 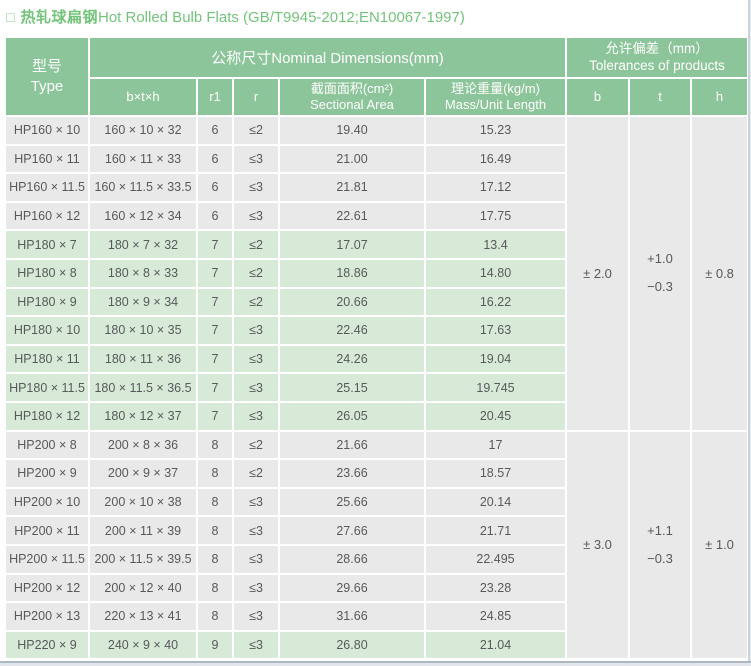 What do you see at coordinates (495, 159) in the screenshot?
I see `cell-mass: 16.49` at bounding box center [495, 159].